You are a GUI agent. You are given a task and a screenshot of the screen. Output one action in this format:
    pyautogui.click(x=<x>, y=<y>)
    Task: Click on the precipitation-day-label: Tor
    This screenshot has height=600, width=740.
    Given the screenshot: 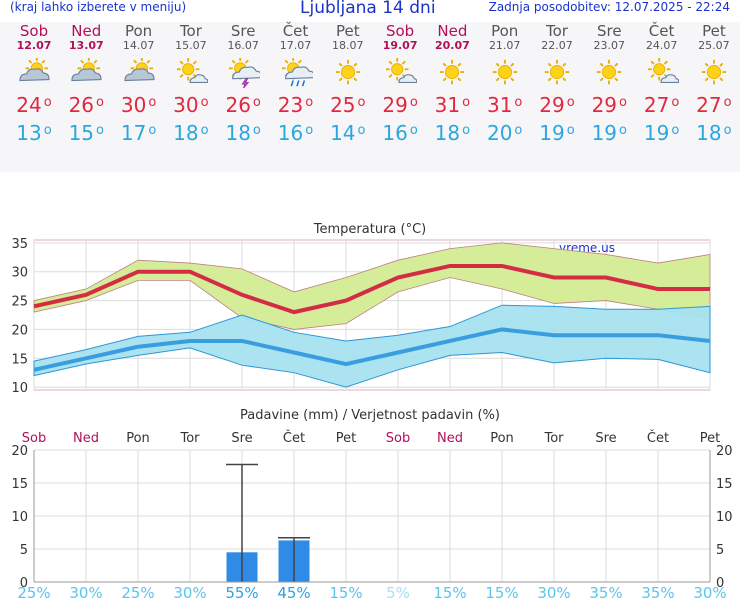 What is the action you would take?
    pyautogui.click(x=553, y=438)
    